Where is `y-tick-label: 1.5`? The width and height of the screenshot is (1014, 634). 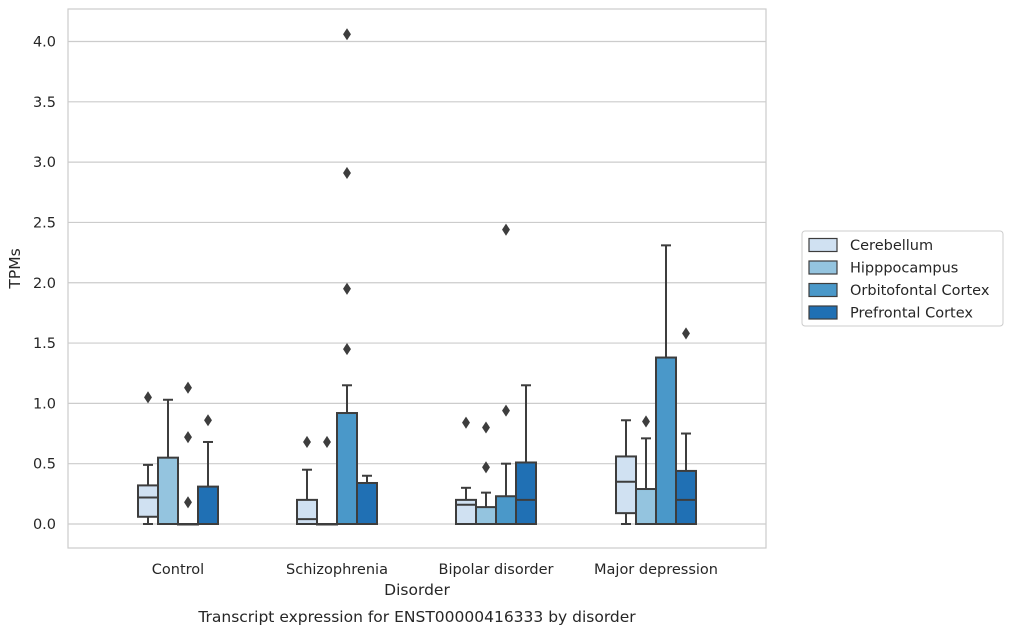 y-tick-label: 1.5 is located at coordinates (44, 344).